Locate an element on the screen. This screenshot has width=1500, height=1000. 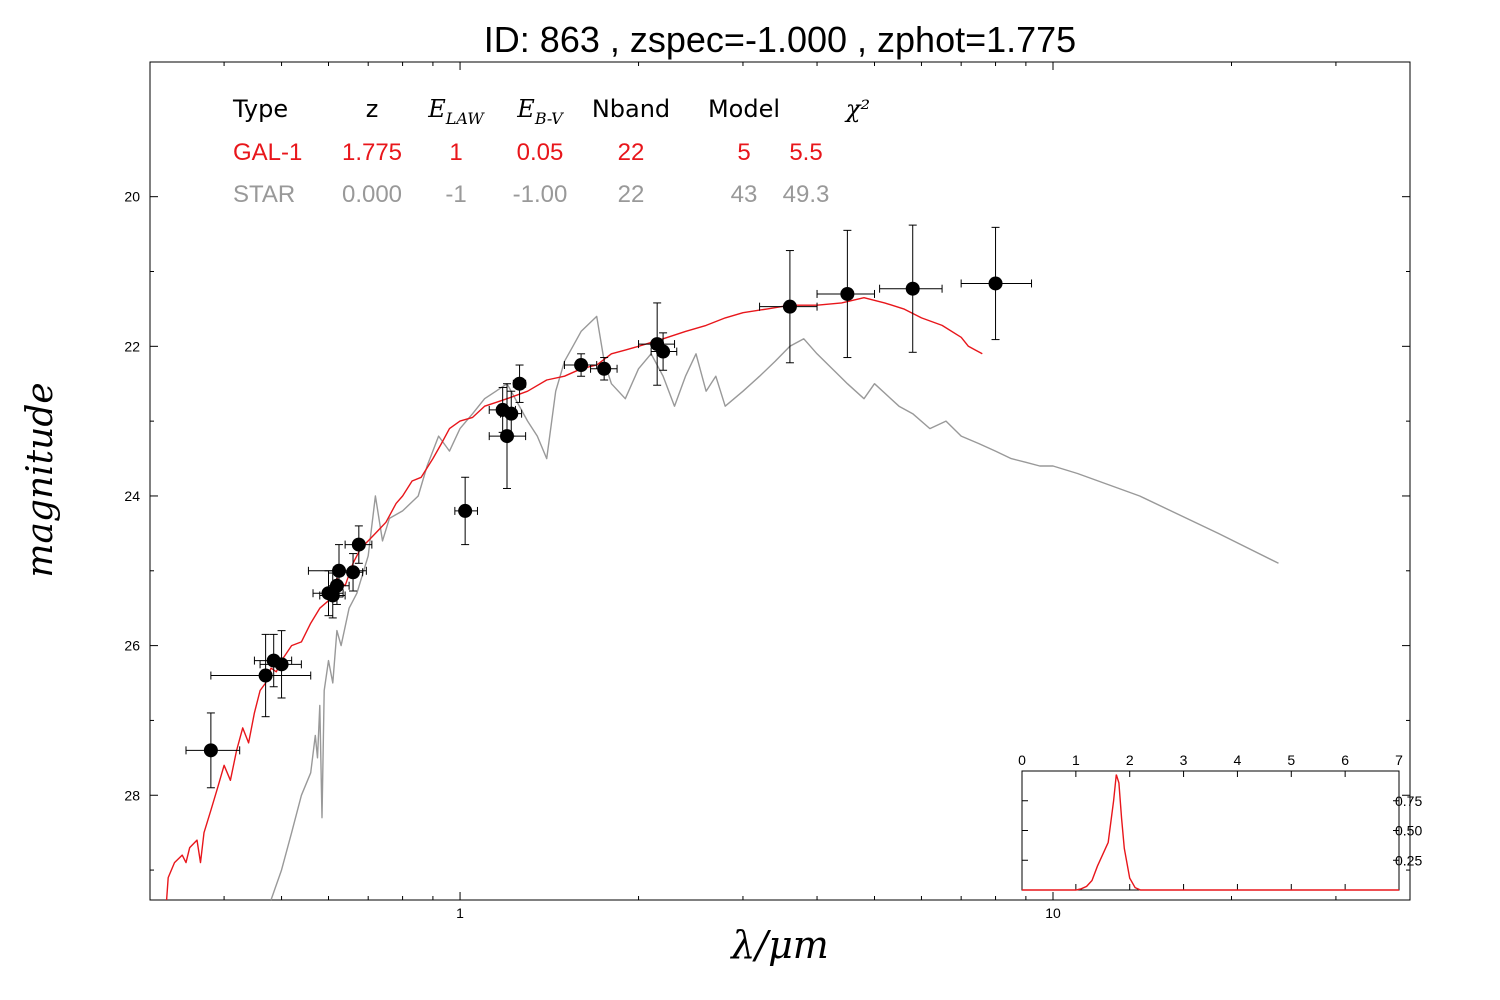
inset-x-tick-label: 2 is located at coordinates (1130, 760).